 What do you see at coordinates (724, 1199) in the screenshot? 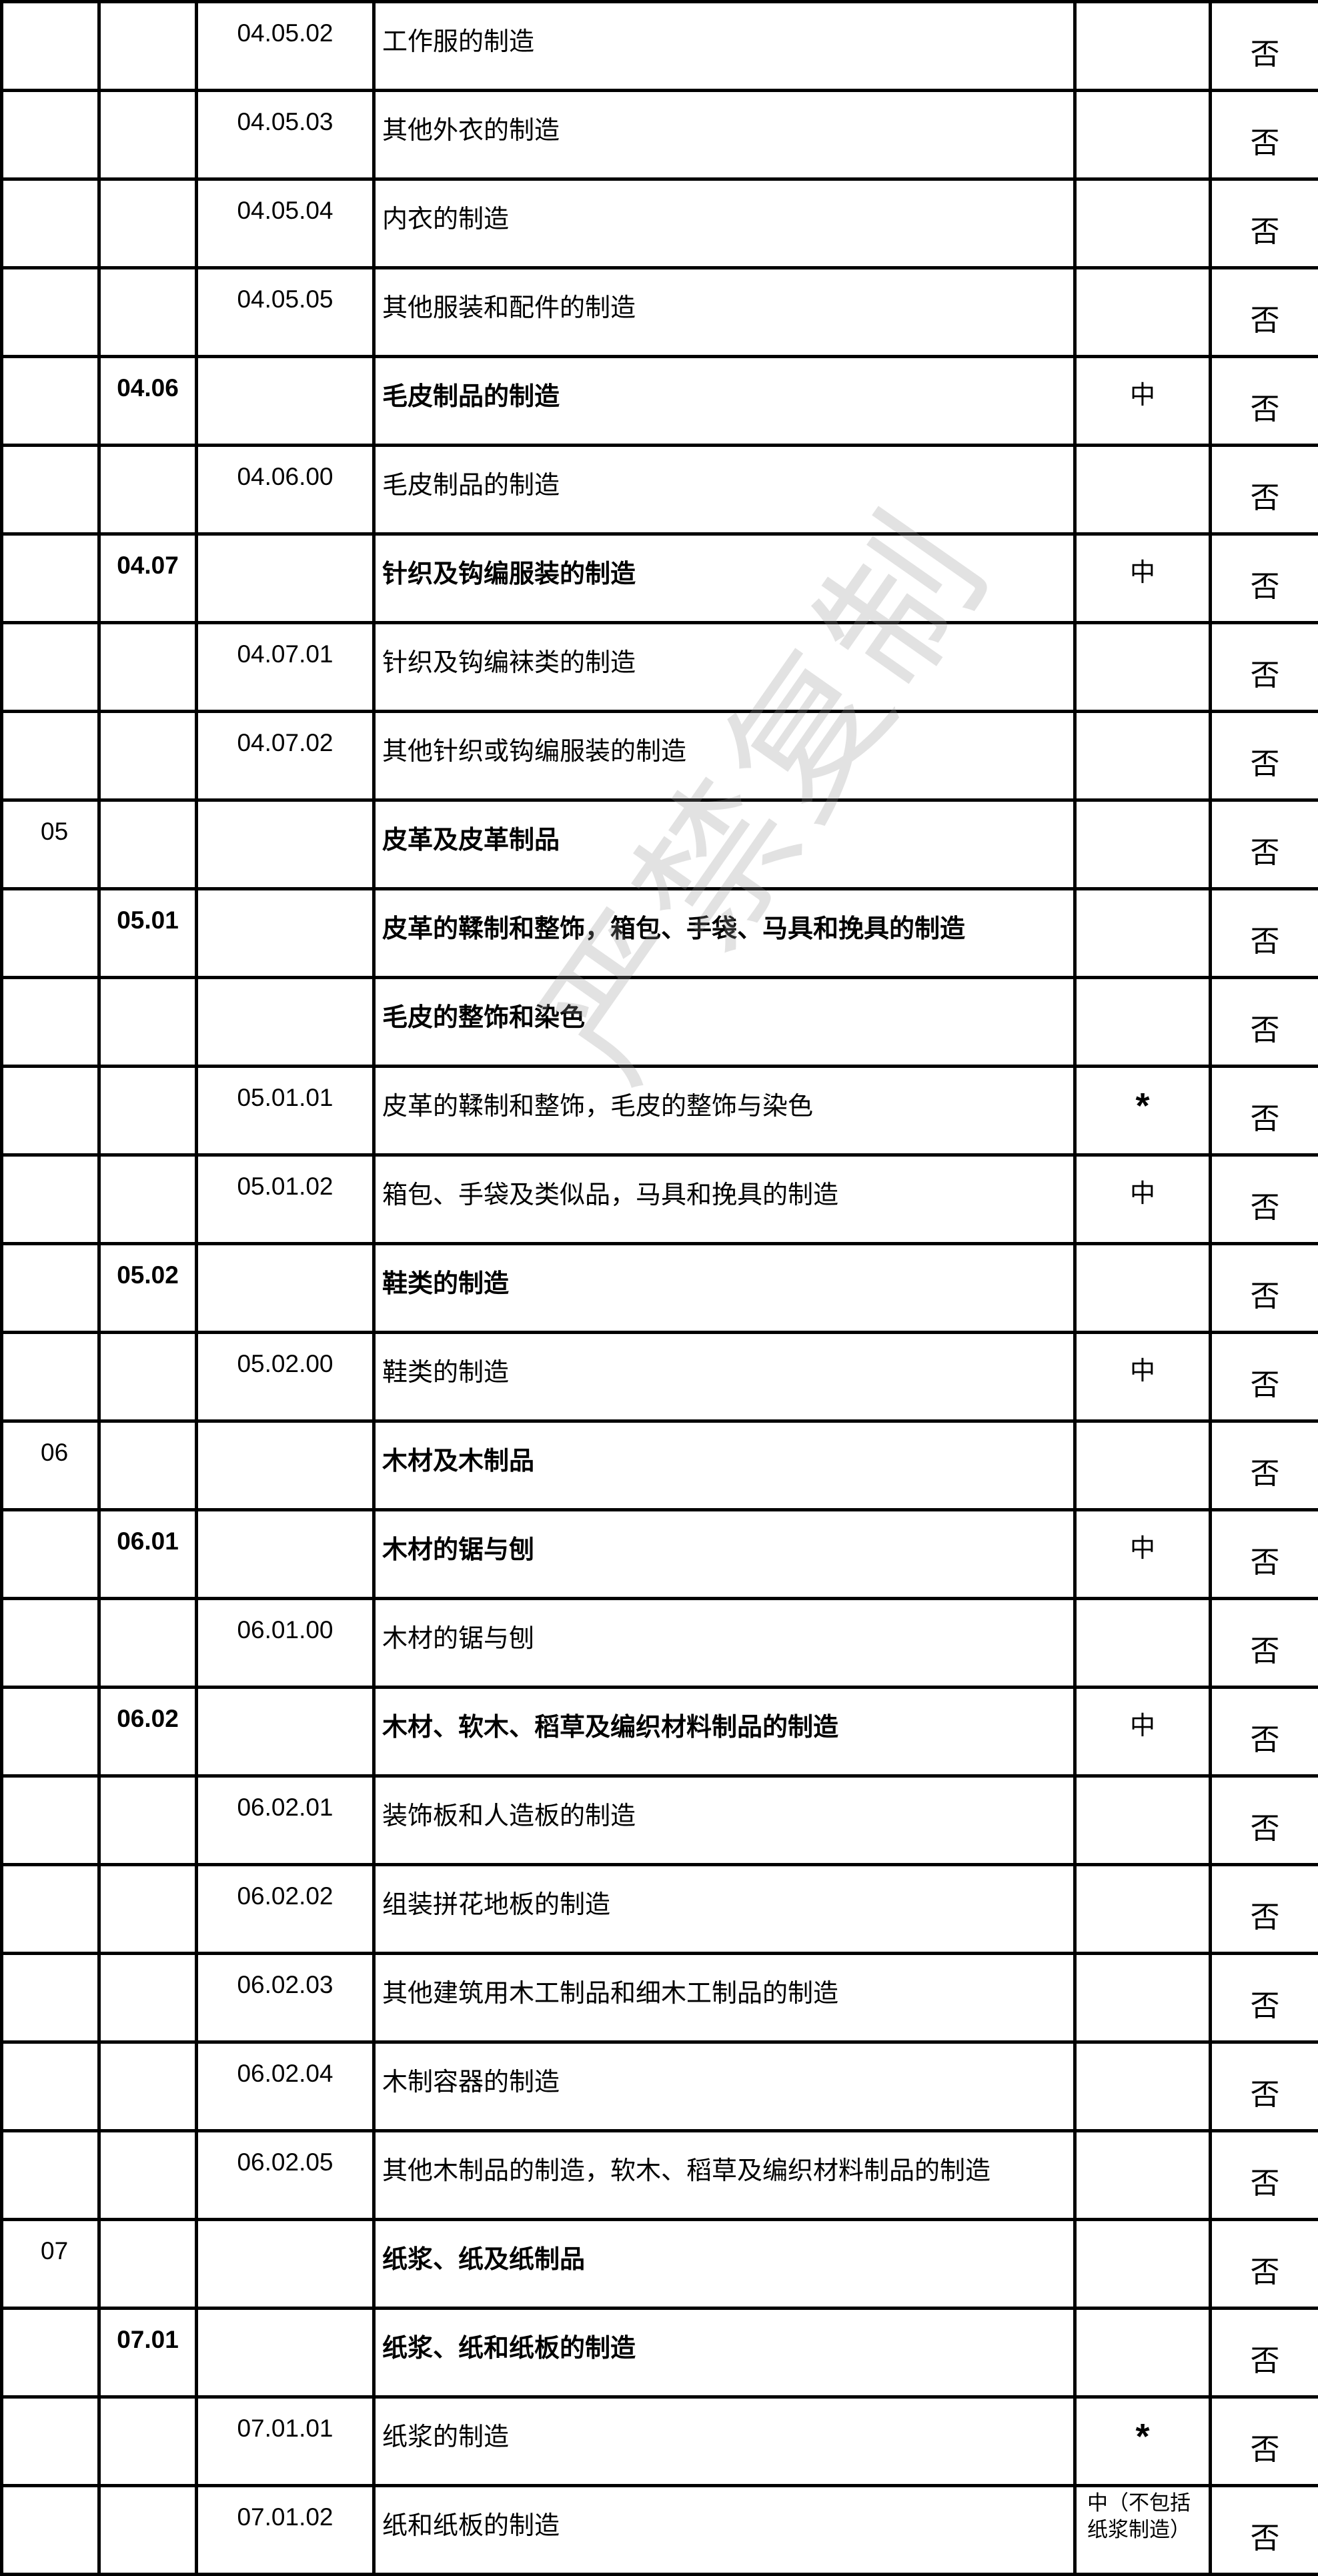
I see `description-cell: 箱包、手袋及类似品，马具和挽具的制造` at bounding box center [724, 1199].